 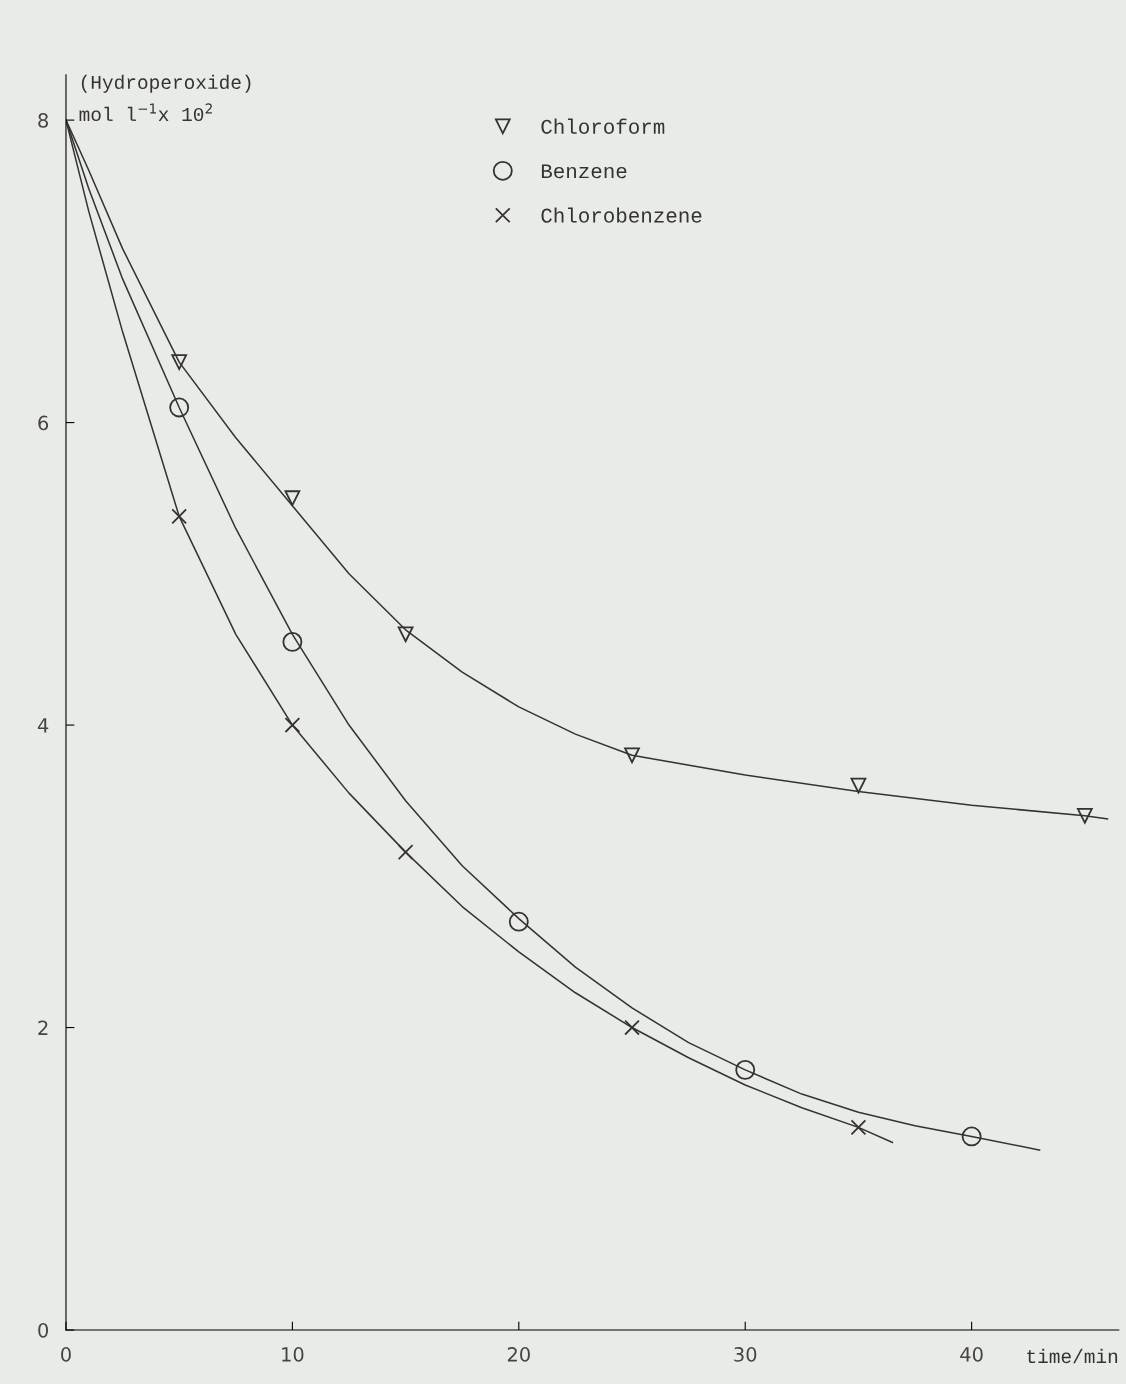 What do you see at coordinates (43, 423) in the screenshot?
I see `y-tick-label: 6` at bounding box center [43, 423].